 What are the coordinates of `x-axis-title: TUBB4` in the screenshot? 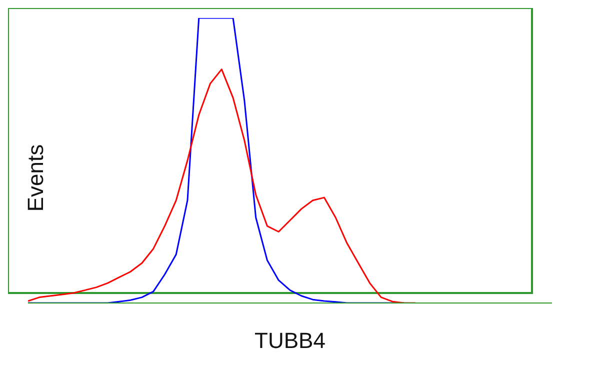 It's located at (290, 340).